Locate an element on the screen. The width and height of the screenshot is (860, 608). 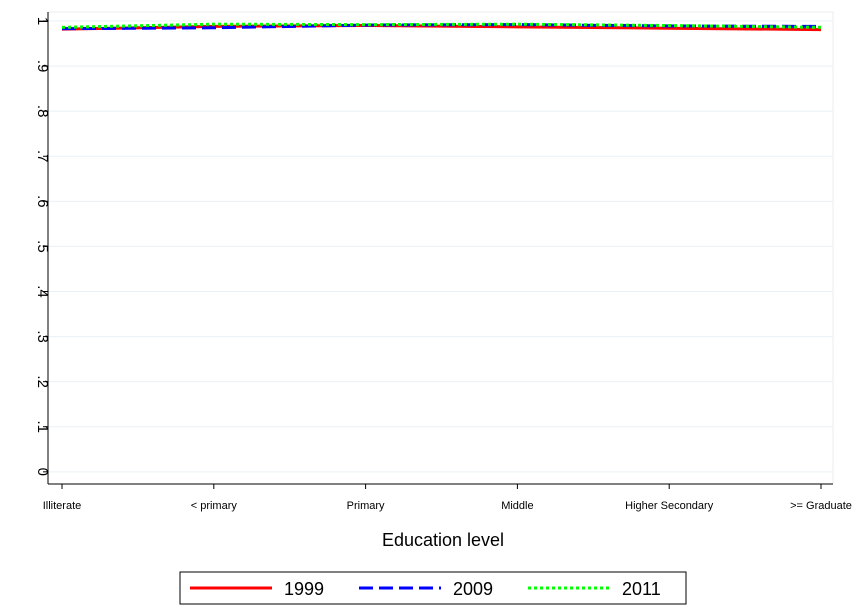
y-tick-label: .9 is located at coordinates (42, 66).